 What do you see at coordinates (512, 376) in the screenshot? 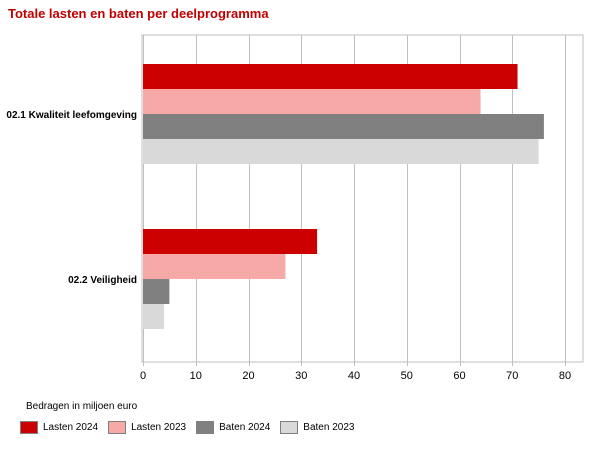
I see `x-tick-label: 70` at bounding box center [512, 376].